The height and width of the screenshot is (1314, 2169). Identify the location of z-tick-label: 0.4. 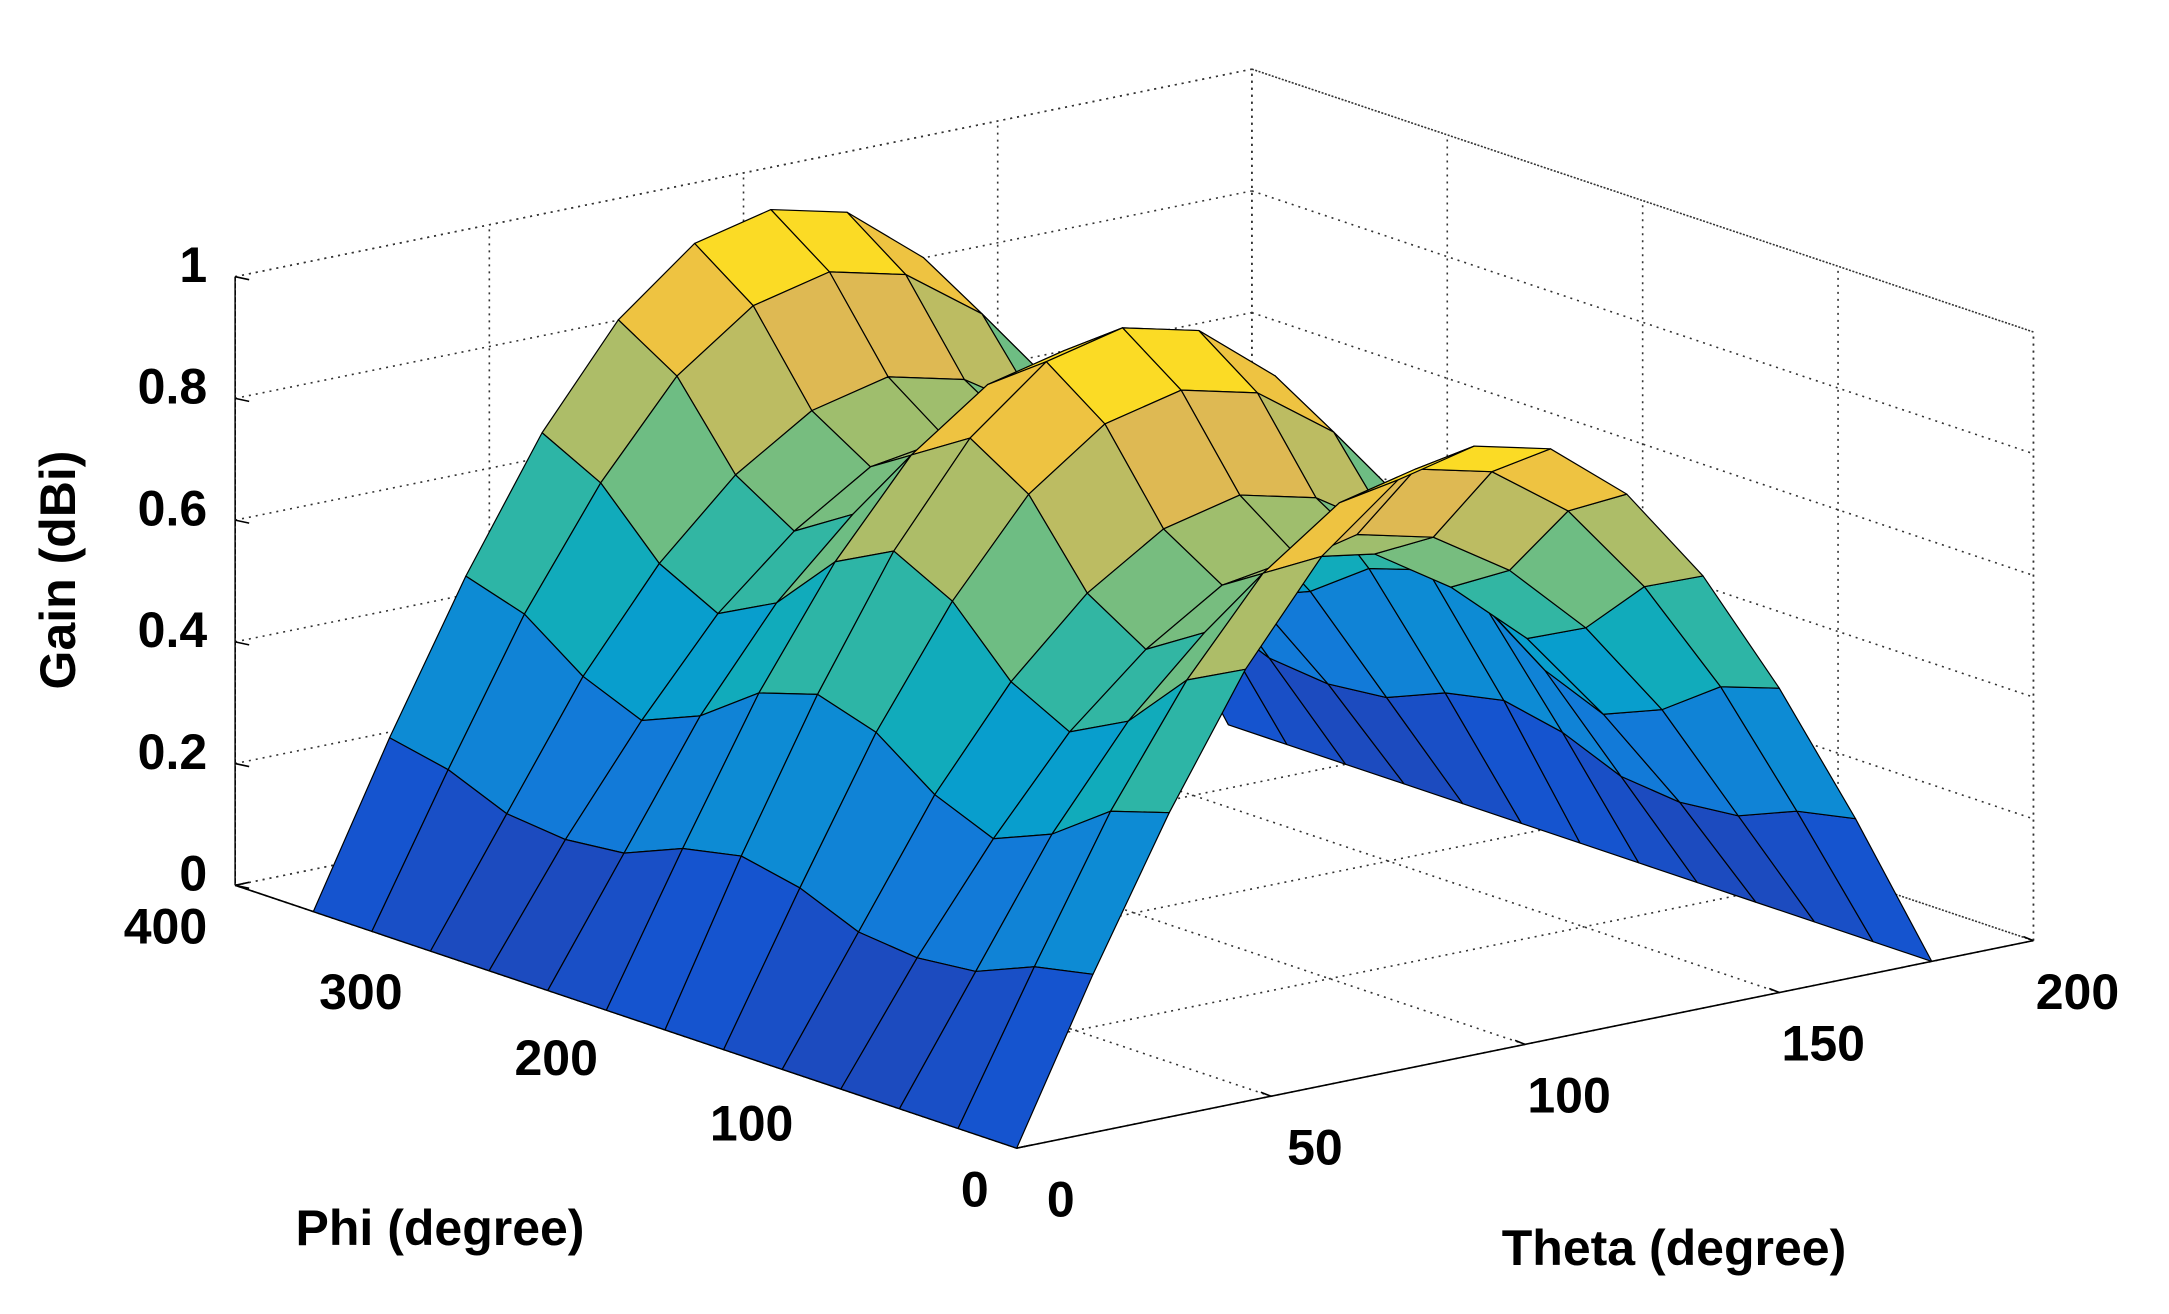
(173, 630).